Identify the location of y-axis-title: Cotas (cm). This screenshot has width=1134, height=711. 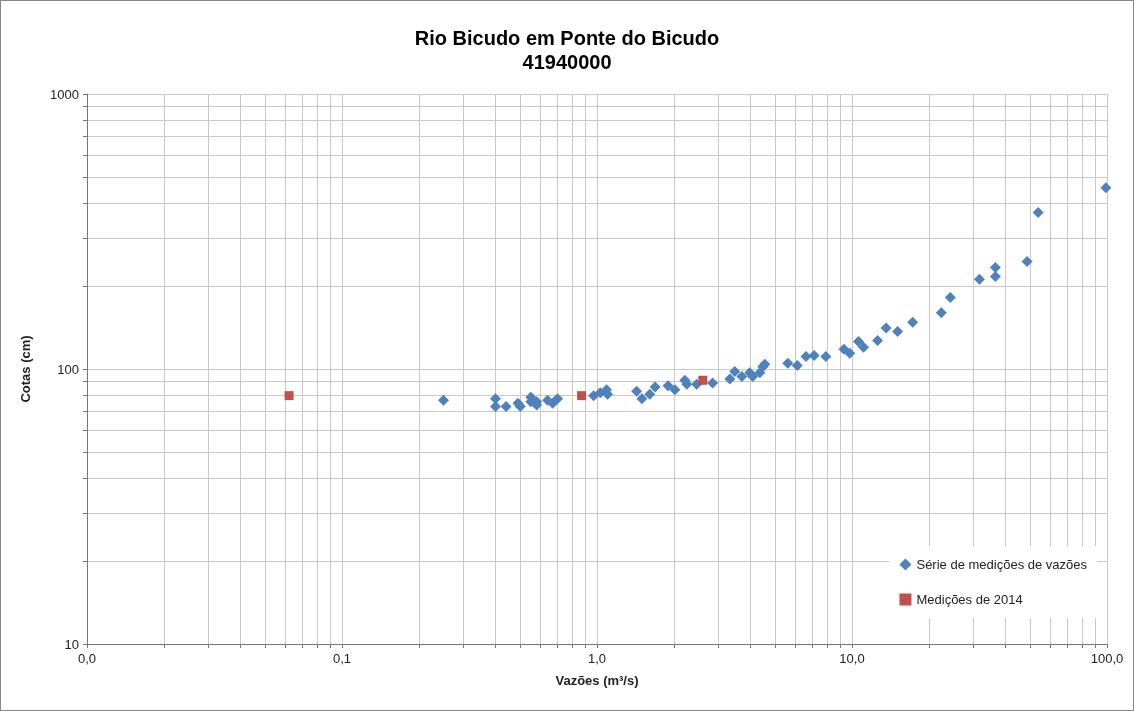
(25, 369).